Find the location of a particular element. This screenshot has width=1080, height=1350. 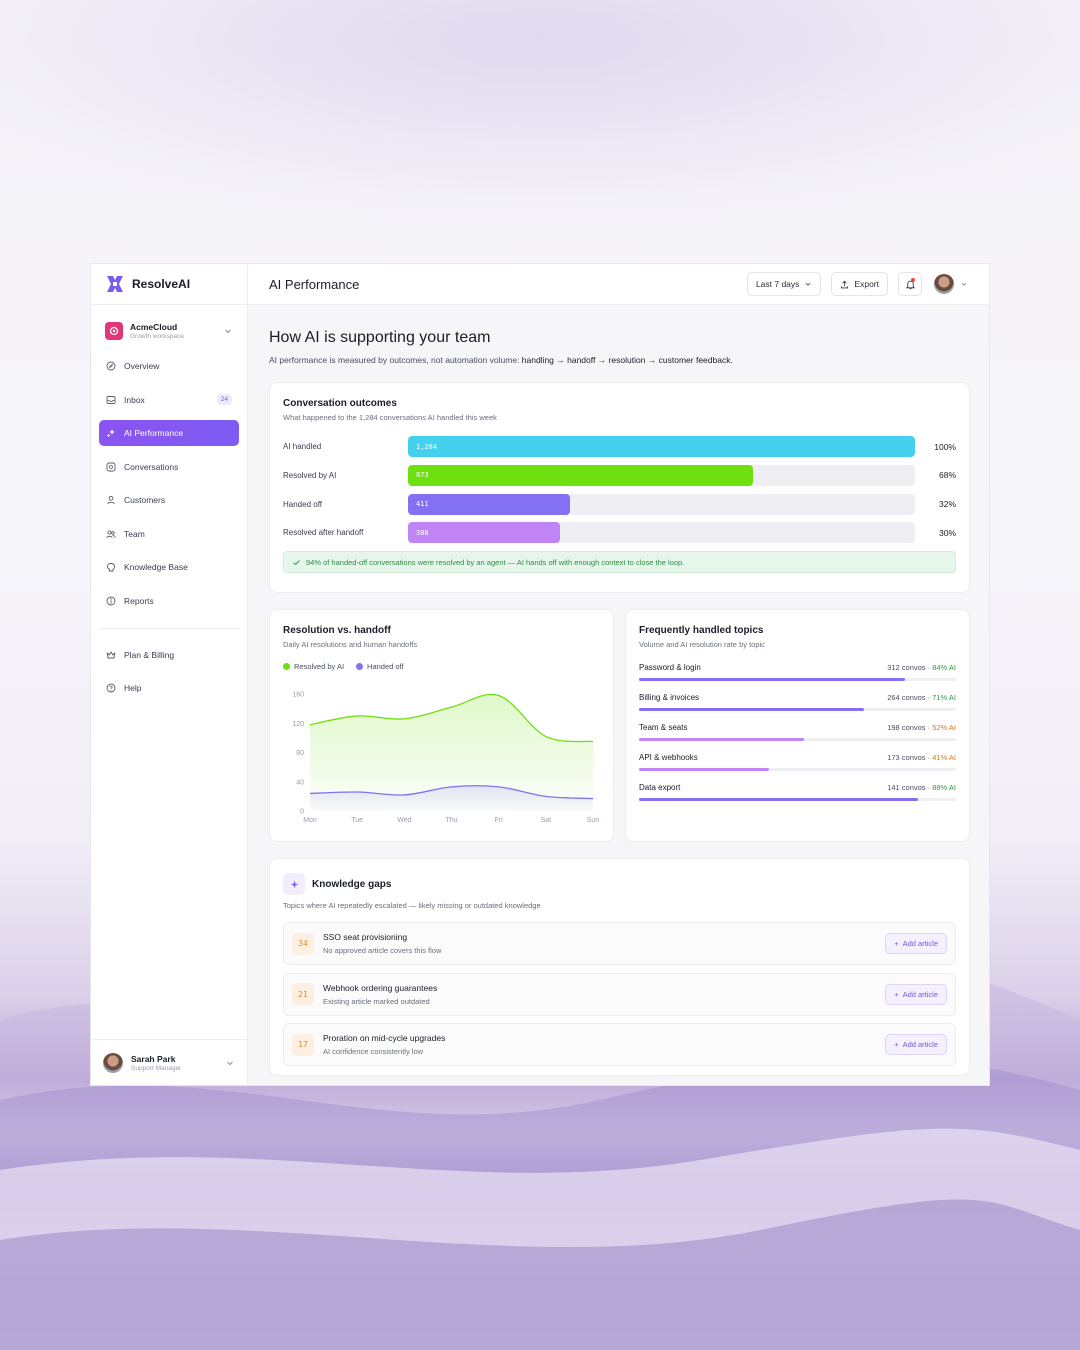

avatar is located at coordinates (944, 284).